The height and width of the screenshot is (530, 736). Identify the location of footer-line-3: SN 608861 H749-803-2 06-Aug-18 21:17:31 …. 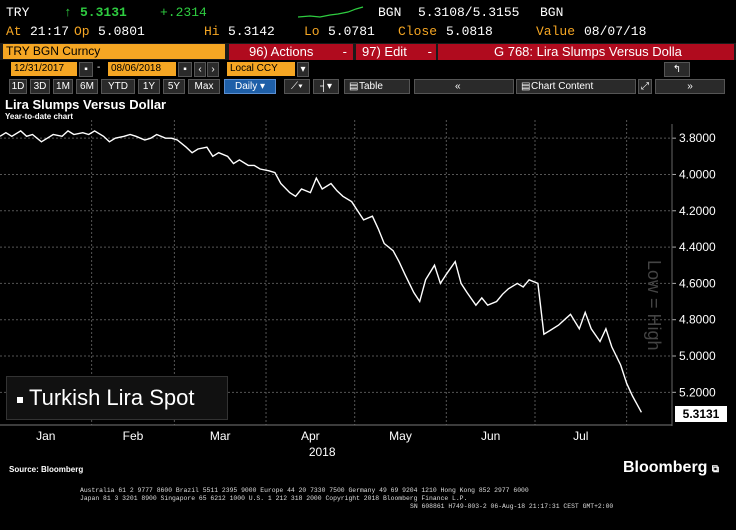
(512, 506).